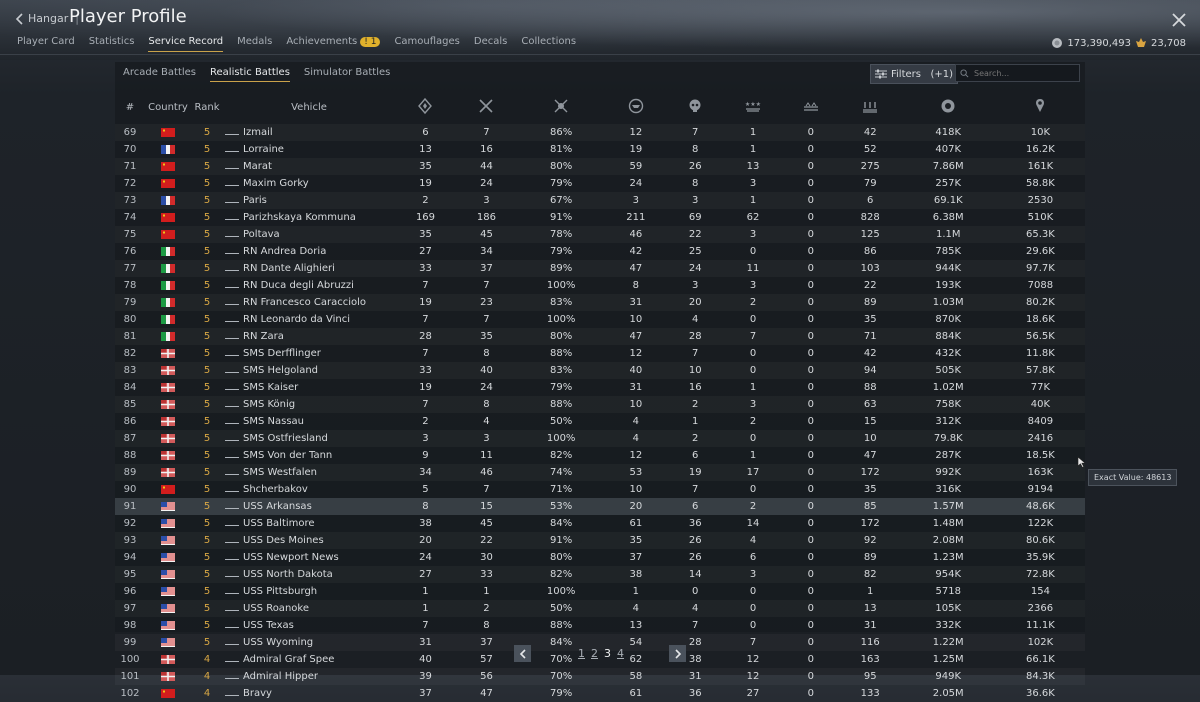 Image resolution: width=1200 pixels, height=702 pixels. Describe the element at coordinates (168, 285) in the screenshot. I see `italy-flag-icon` at that location.